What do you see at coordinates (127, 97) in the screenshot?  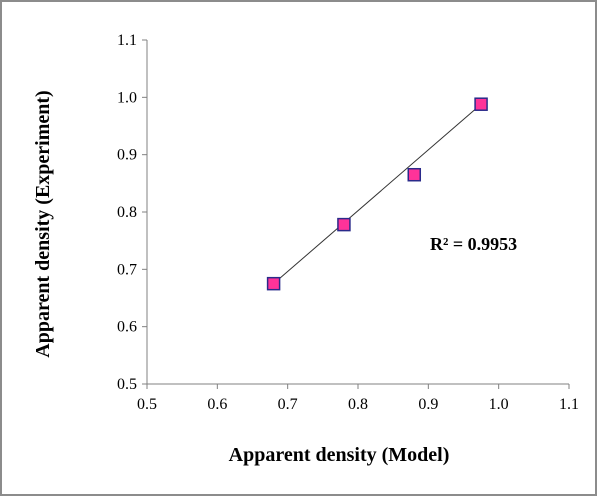 I see `y-tick-label: 1.0` at bounding box center [127, 97].